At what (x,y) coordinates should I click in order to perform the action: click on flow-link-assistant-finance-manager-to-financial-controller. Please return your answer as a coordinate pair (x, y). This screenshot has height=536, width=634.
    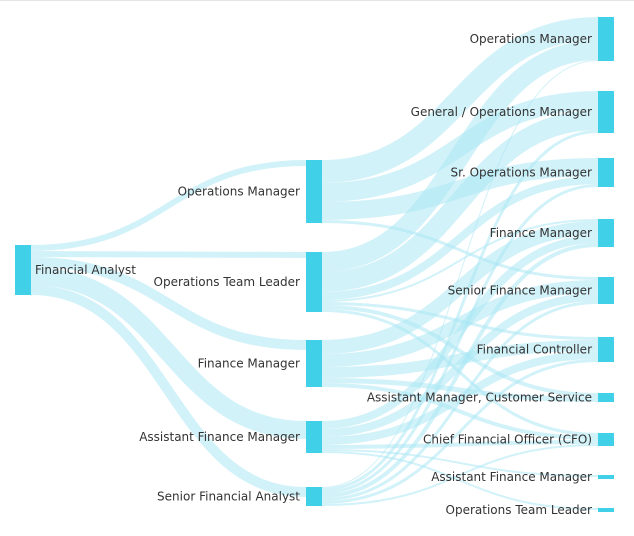
    Looking at the image, I should click on (460, 398).